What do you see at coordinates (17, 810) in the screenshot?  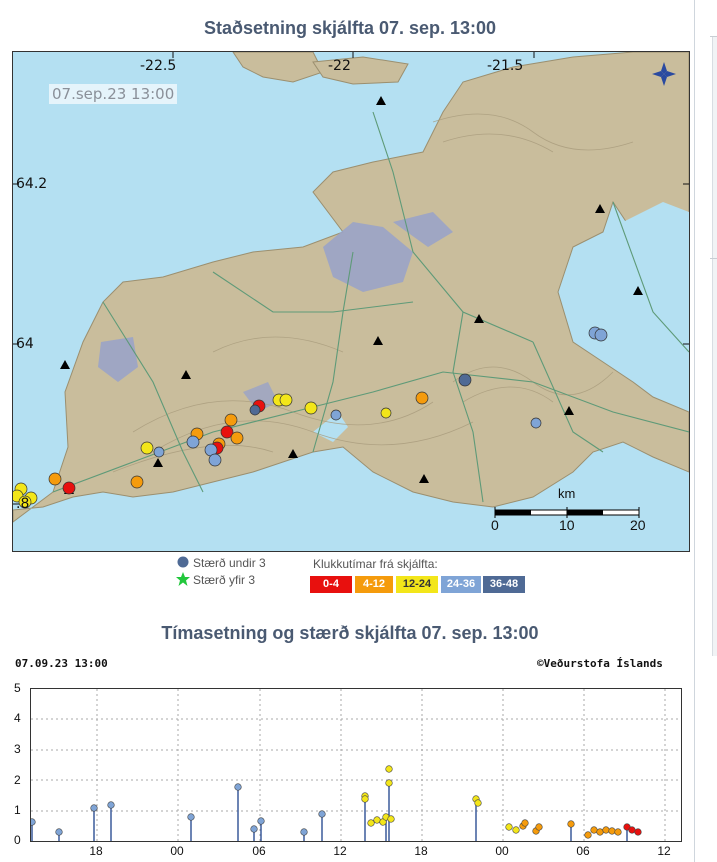 I see `y-tick: 1` at bounding box center [17, 810].